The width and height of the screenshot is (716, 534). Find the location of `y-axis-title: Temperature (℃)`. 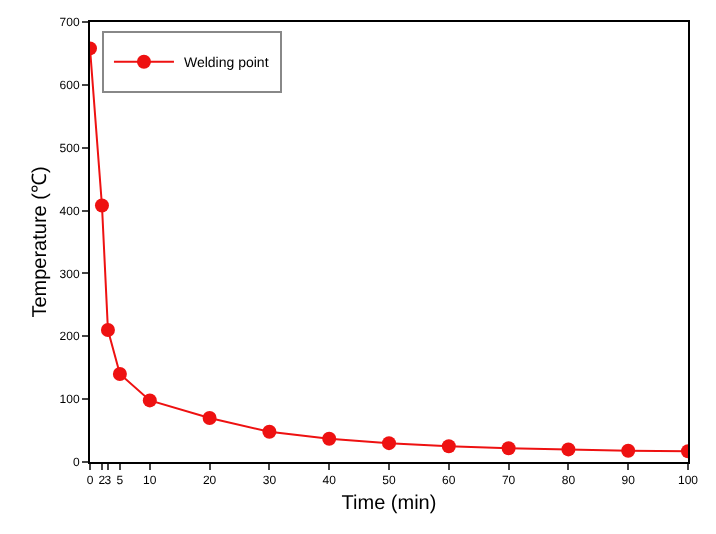

y-axis-title: Temperature (℃) is located at coordinates (40, 242).